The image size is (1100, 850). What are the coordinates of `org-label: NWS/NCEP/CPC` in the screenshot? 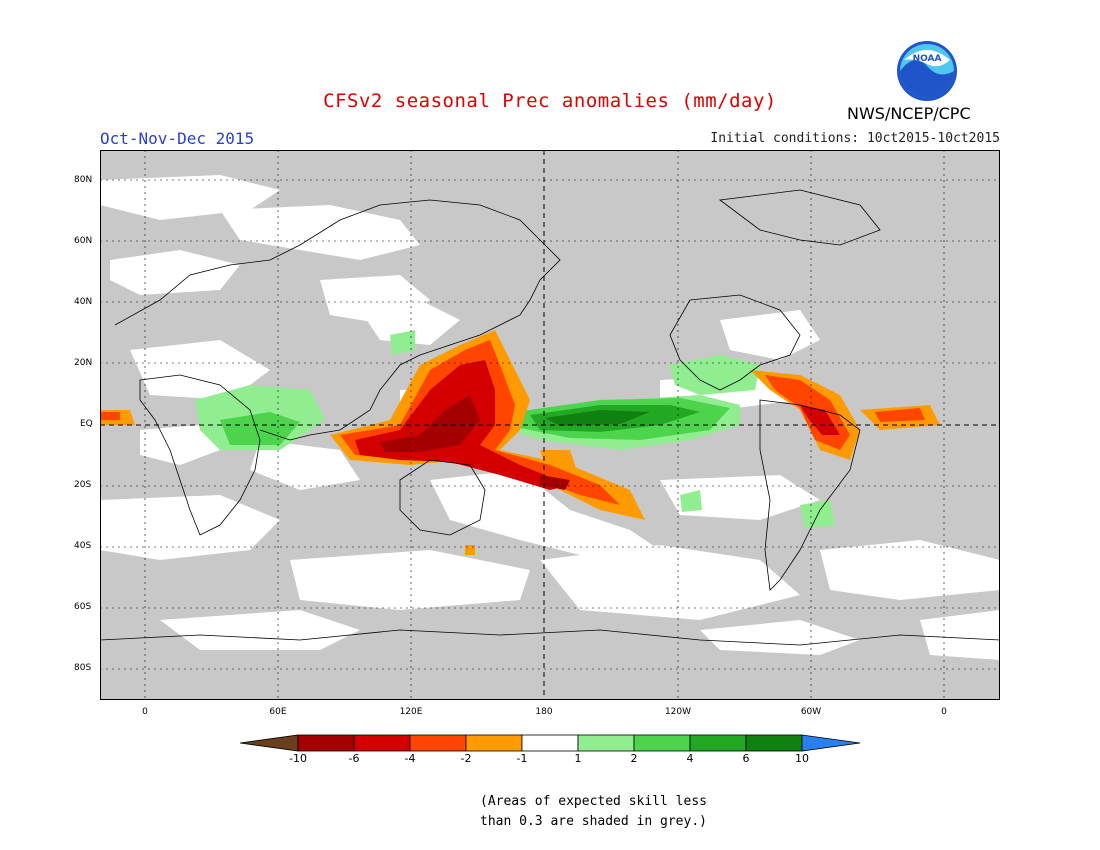 It's located at (909, 113).